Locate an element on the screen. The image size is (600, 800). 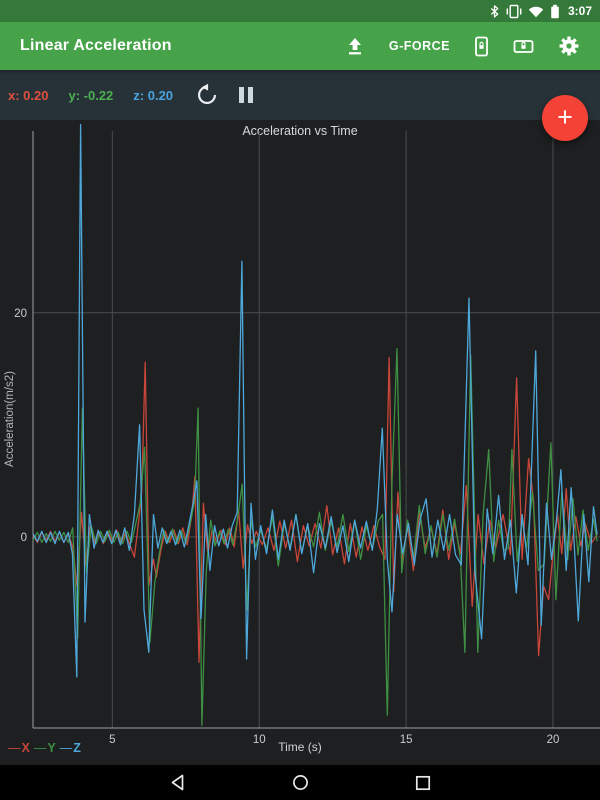
rotation-lock-landscape-icon is located at coordinates (523, 46).